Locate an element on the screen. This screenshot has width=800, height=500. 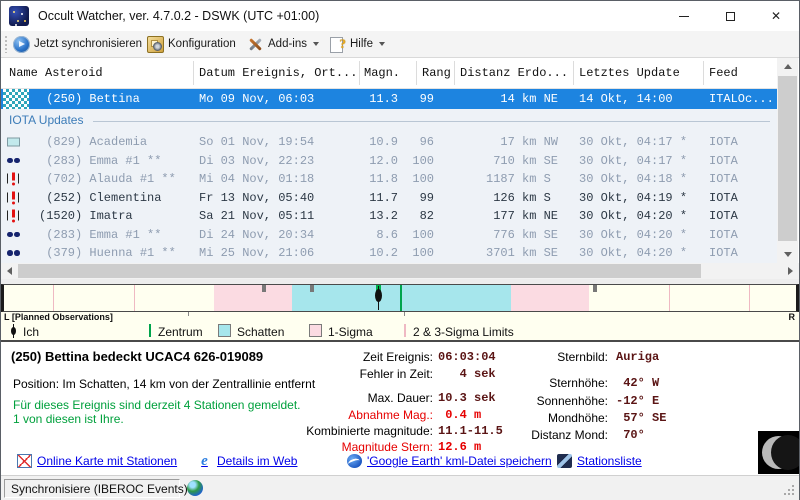
link-label: Stationsliste is located at coordinates (609, 461).